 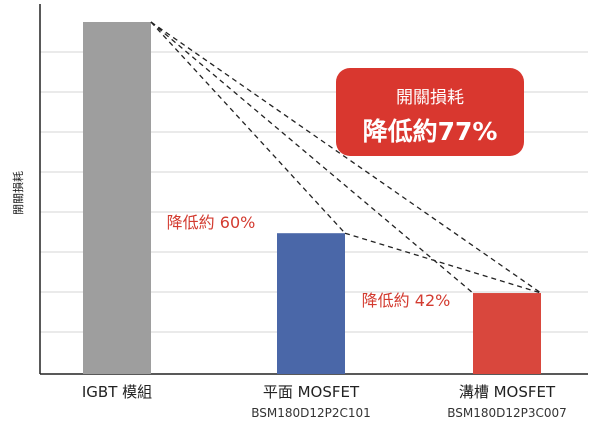 I want to click on y-axis-label: 開關損耗, so click(x=18, y=193).